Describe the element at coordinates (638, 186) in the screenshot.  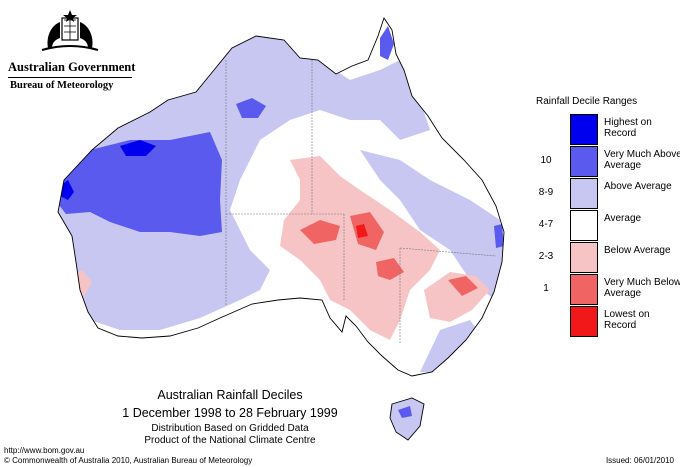
I see `legend-label: Above Average` at that location.